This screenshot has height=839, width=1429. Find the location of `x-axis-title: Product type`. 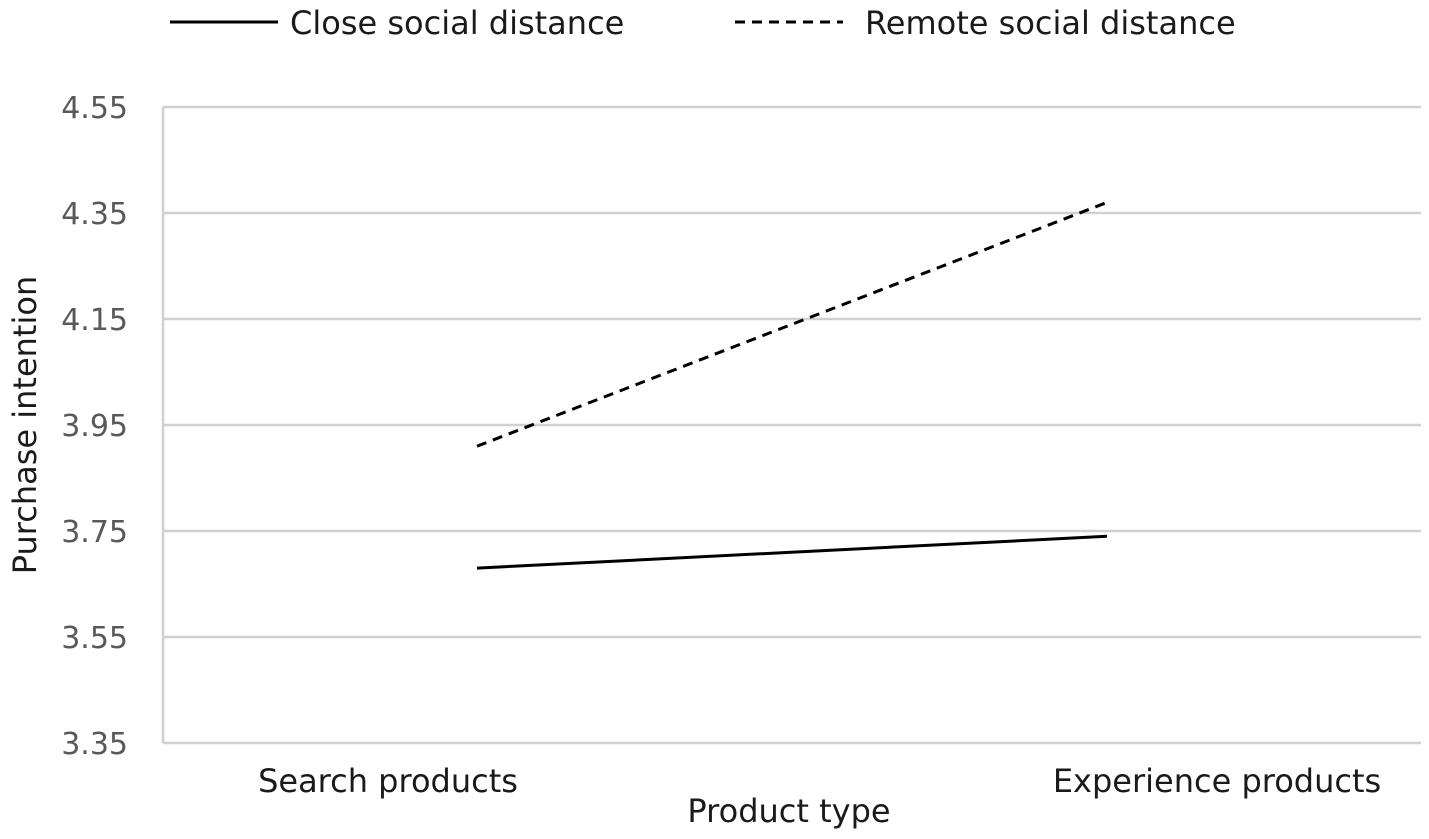

x-axis-title: Product type is located at coordinates (788, 811).